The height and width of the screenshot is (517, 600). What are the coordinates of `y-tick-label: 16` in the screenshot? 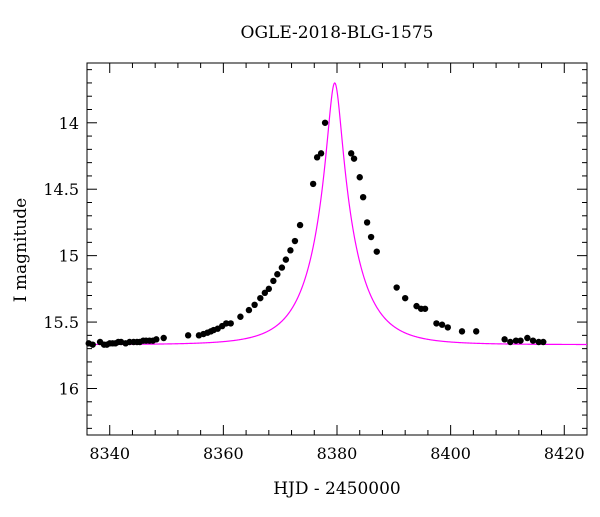 It's located at (69, 389).